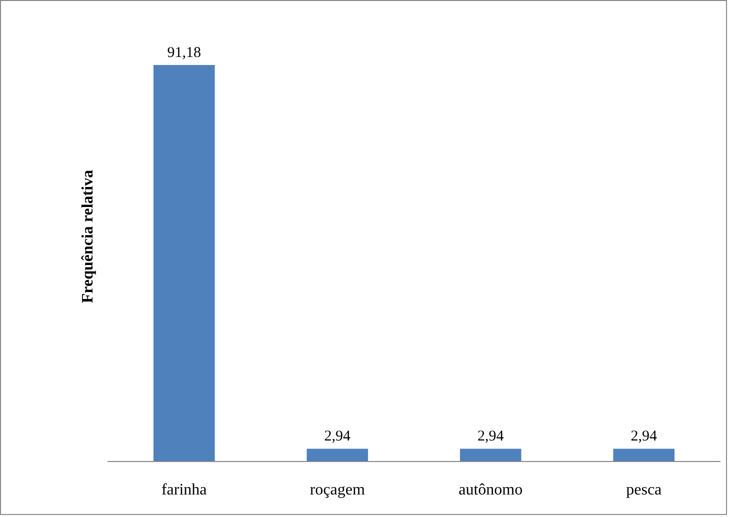 The height and width of the screenshot is (517, 729). Describe the element at coordinates (644, 490) in the screenshot. I see `x-tick-label: pesca` at that location.